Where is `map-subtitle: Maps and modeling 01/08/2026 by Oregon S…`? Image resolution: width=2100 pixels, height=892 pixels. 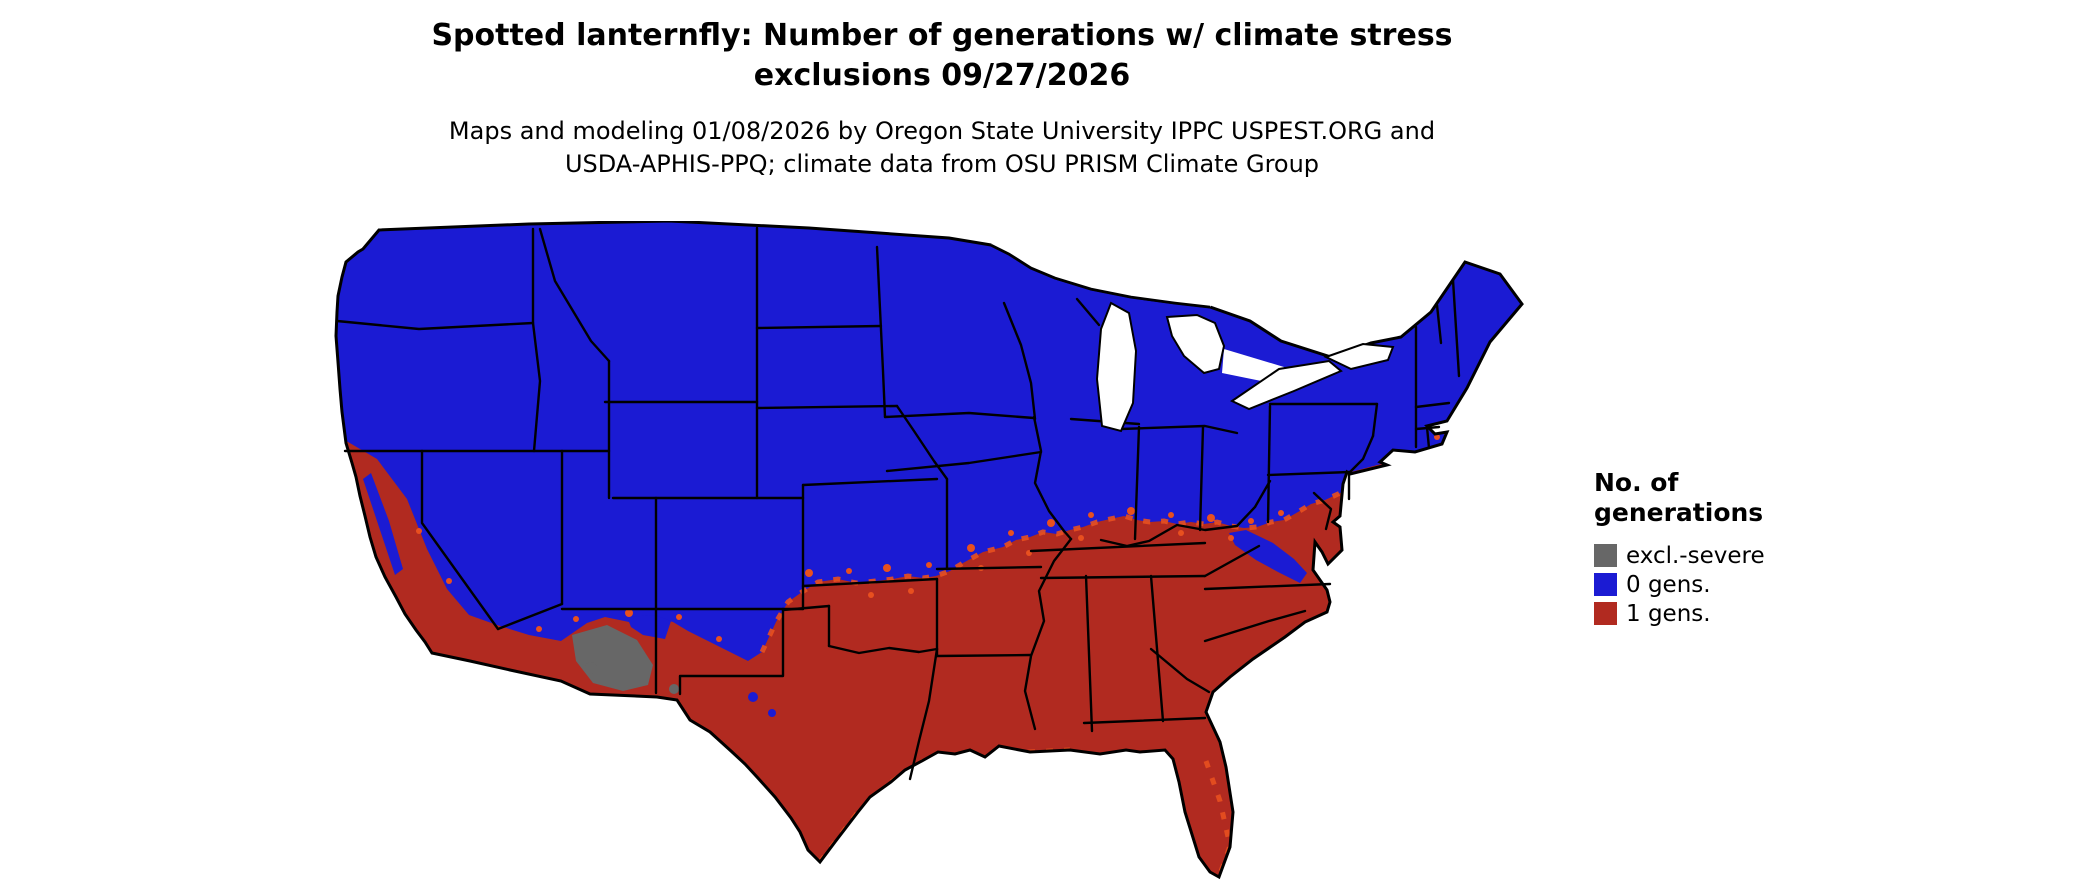
map-subtitle: Maps and modeling 01/08/2026 by Oregon S… is located at coordinates (942, 148).